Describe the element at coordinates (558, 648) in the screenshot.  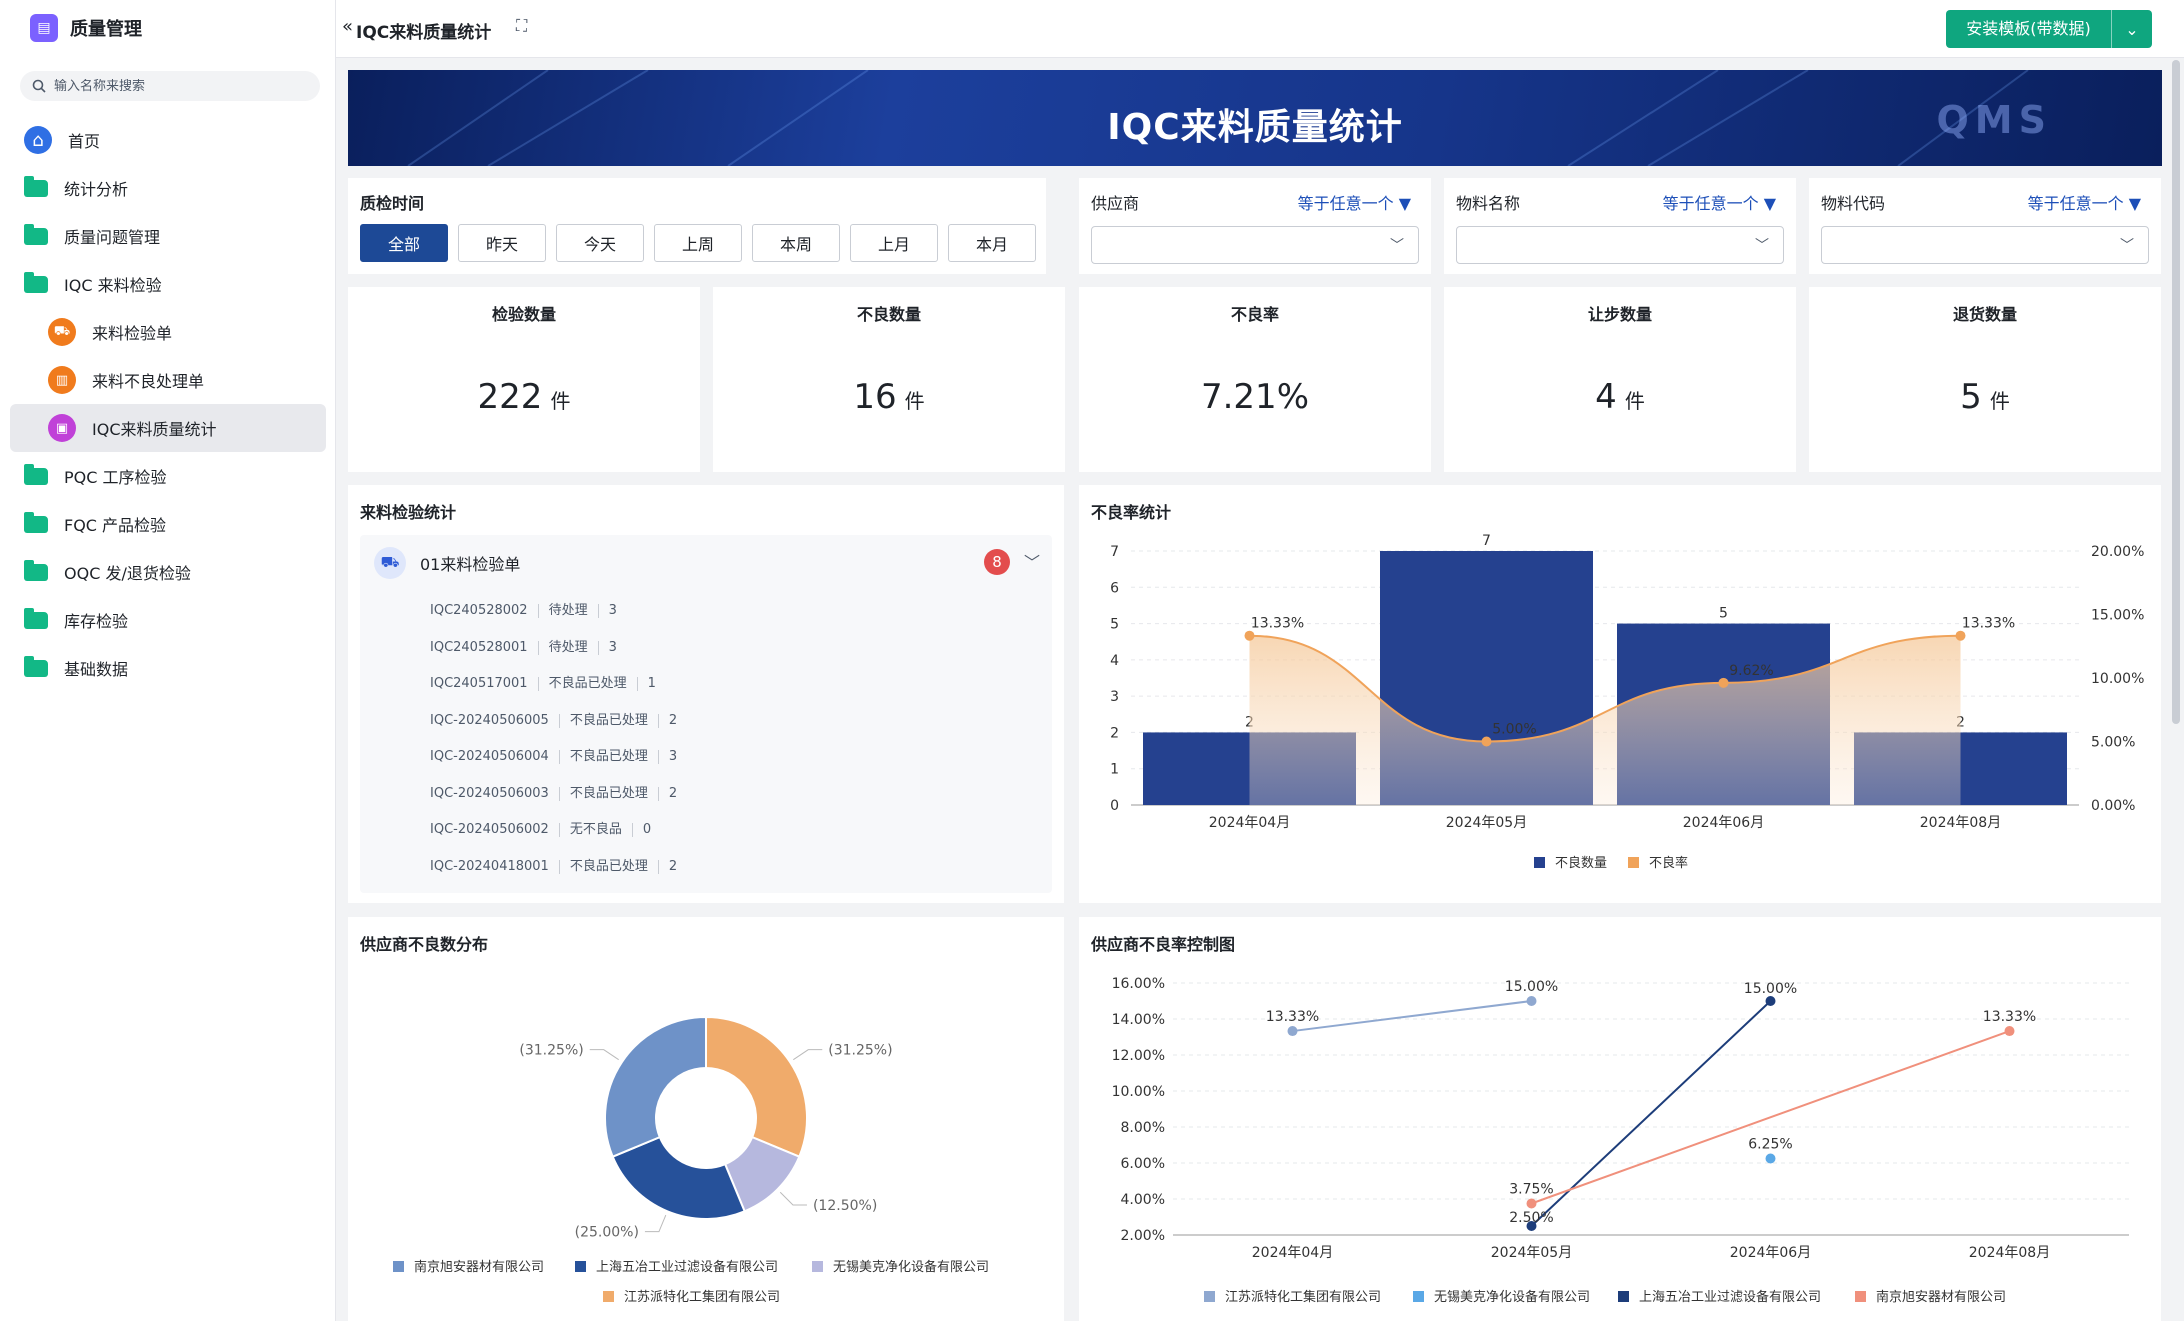
I see `list-item: IQC240528001 待处理 3` at that location.